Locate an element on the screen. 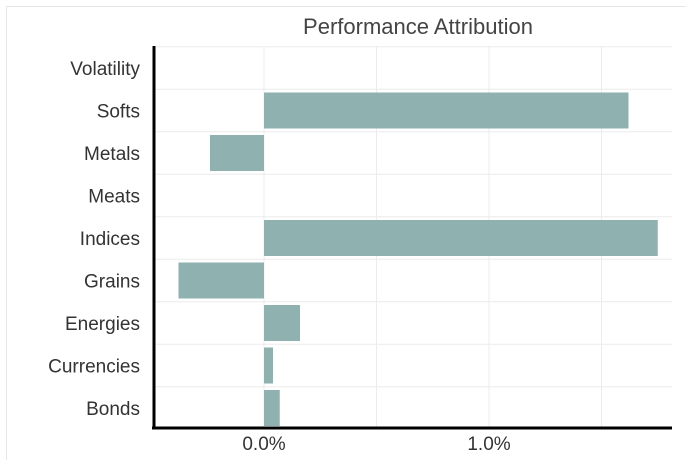  category-label: Energies is located at coordinates (102, 324).